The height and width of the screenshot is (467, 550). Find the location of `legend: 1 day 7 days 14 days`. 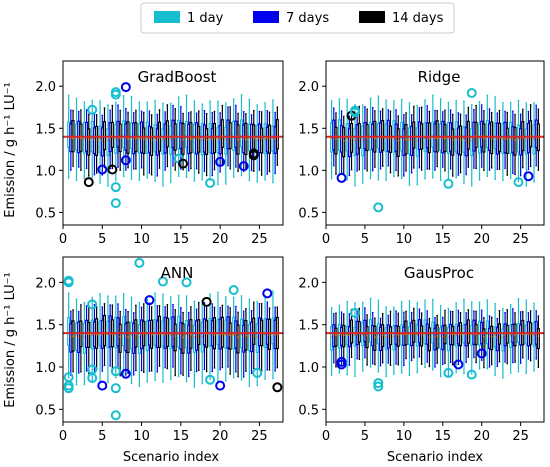

legend: 1 day 7 days 14 days is located at coordinates (297, 18).